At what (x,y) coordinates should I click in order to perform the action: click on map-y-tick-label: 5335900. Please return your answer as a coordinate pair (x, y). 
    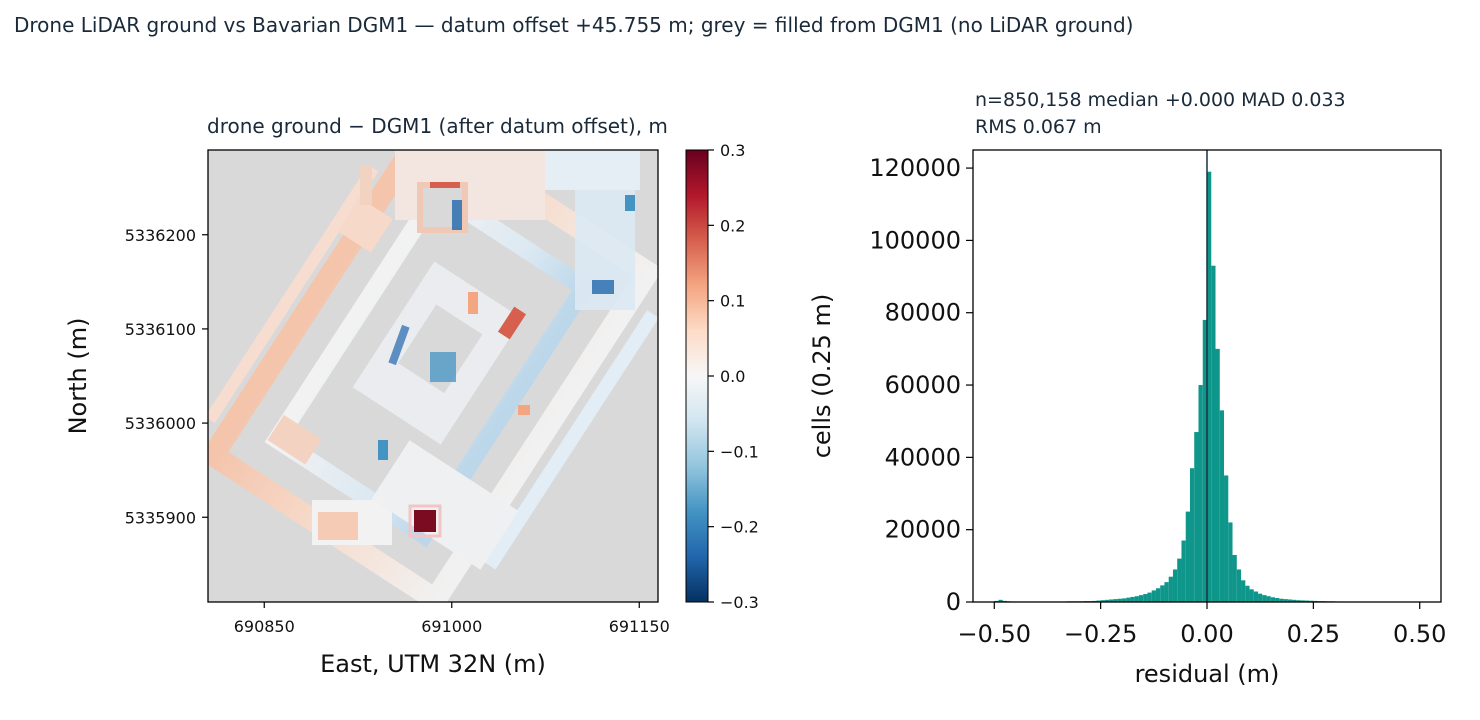
    Looking at the image, I should click on (160, 517).